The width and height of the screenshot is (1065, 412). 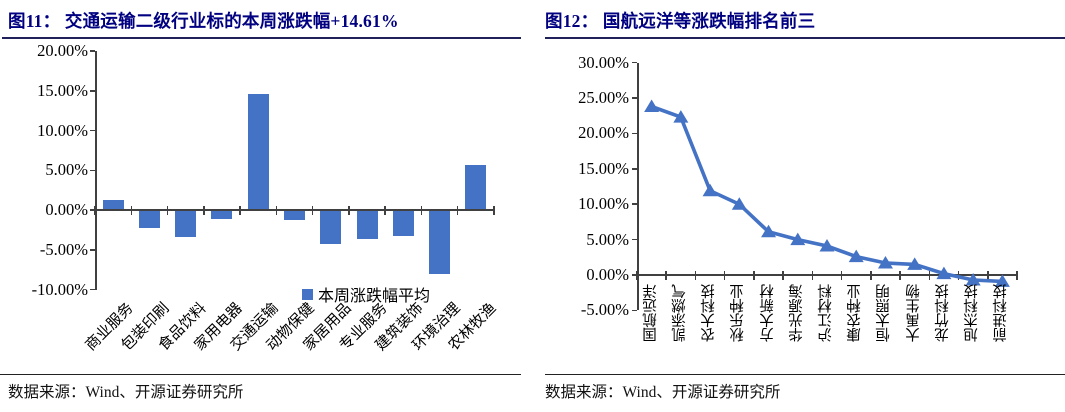 What do you see at coordinates (652, 105) in the screenshot?
I see `triangle-marker-国航远洋` at bounding box center [652, 105].